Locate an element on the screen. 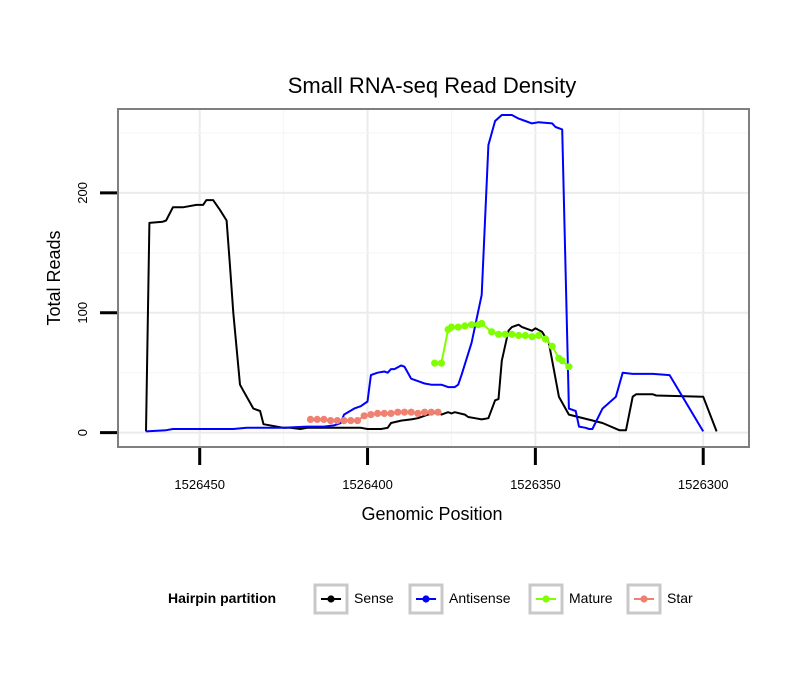  legend-marker-mature is located at coordinates (546, 599).